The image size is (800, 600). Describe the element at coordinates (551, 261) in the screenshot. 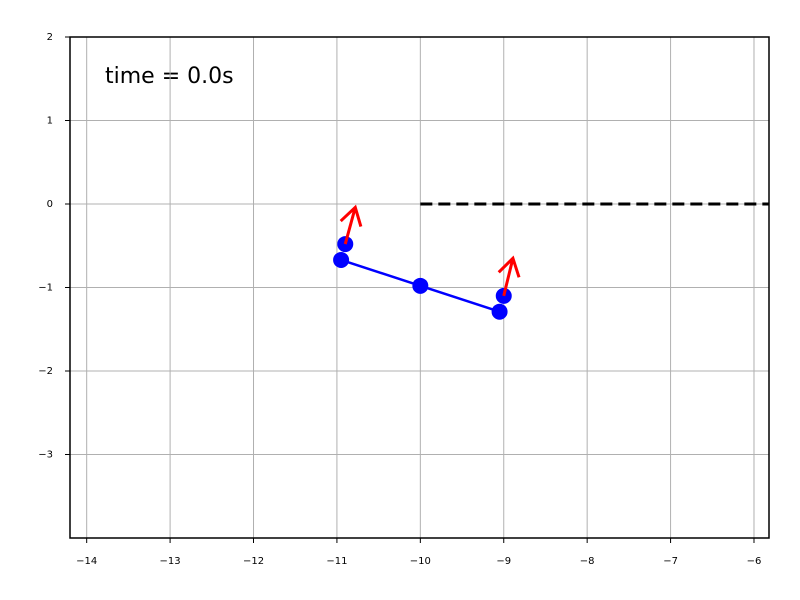

I see `plot-area` at that location.